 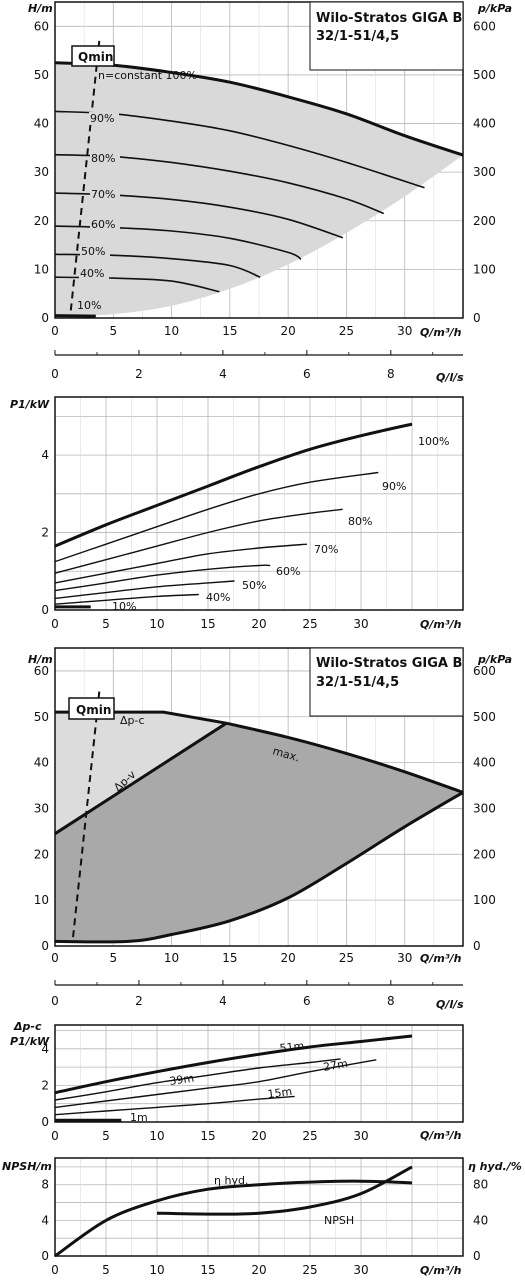 I want to click on ls-tick-label: 0, so click(x=55, y=1001).